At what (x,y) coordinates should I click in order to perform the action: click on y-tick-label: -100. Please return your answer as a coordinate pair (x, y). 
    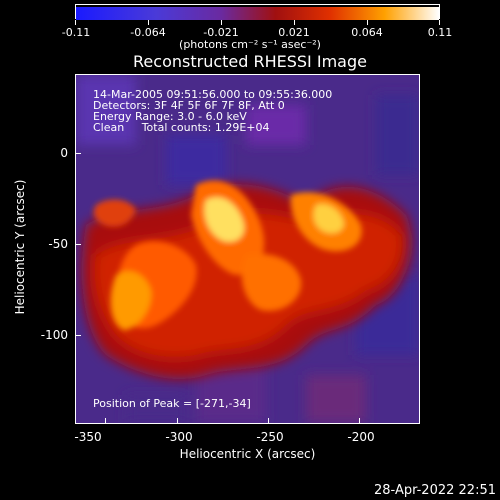
    Looking at the image, I should click on (54, 335).